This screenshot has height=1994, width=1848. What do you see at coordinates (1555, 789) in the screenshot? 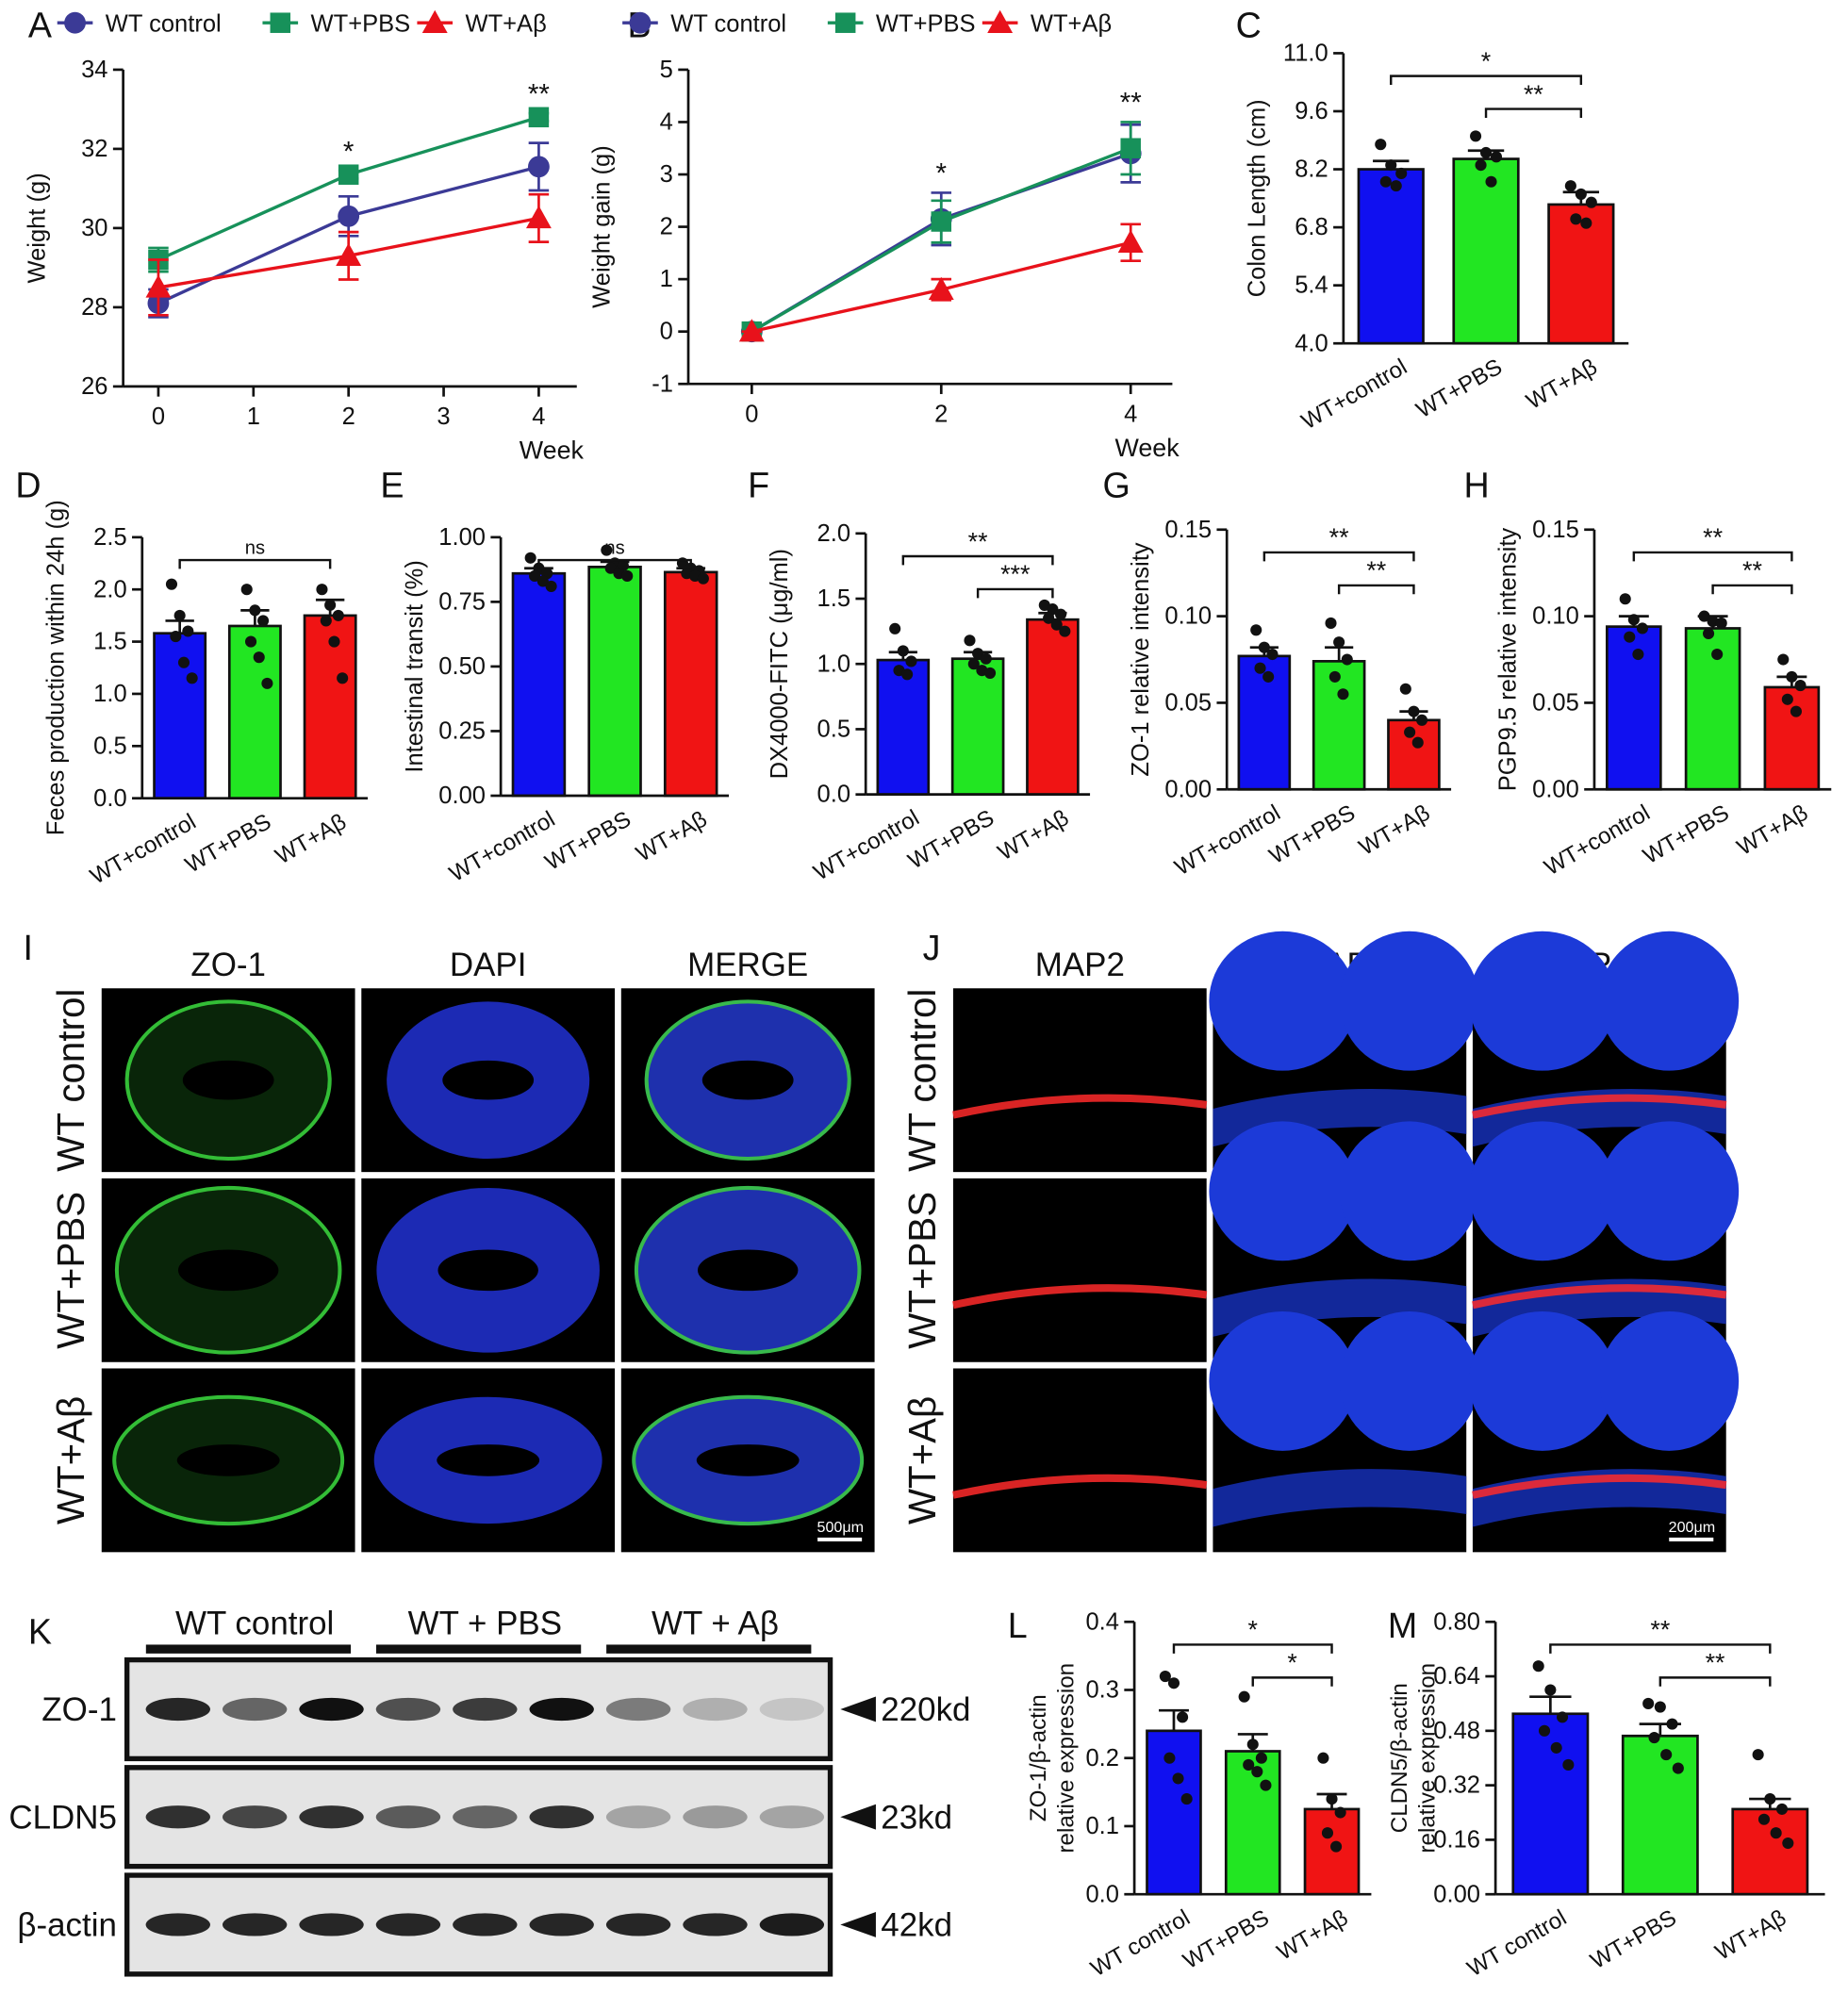
I see `y-tick-label: 0.00` at bounding box center [1555, 789].